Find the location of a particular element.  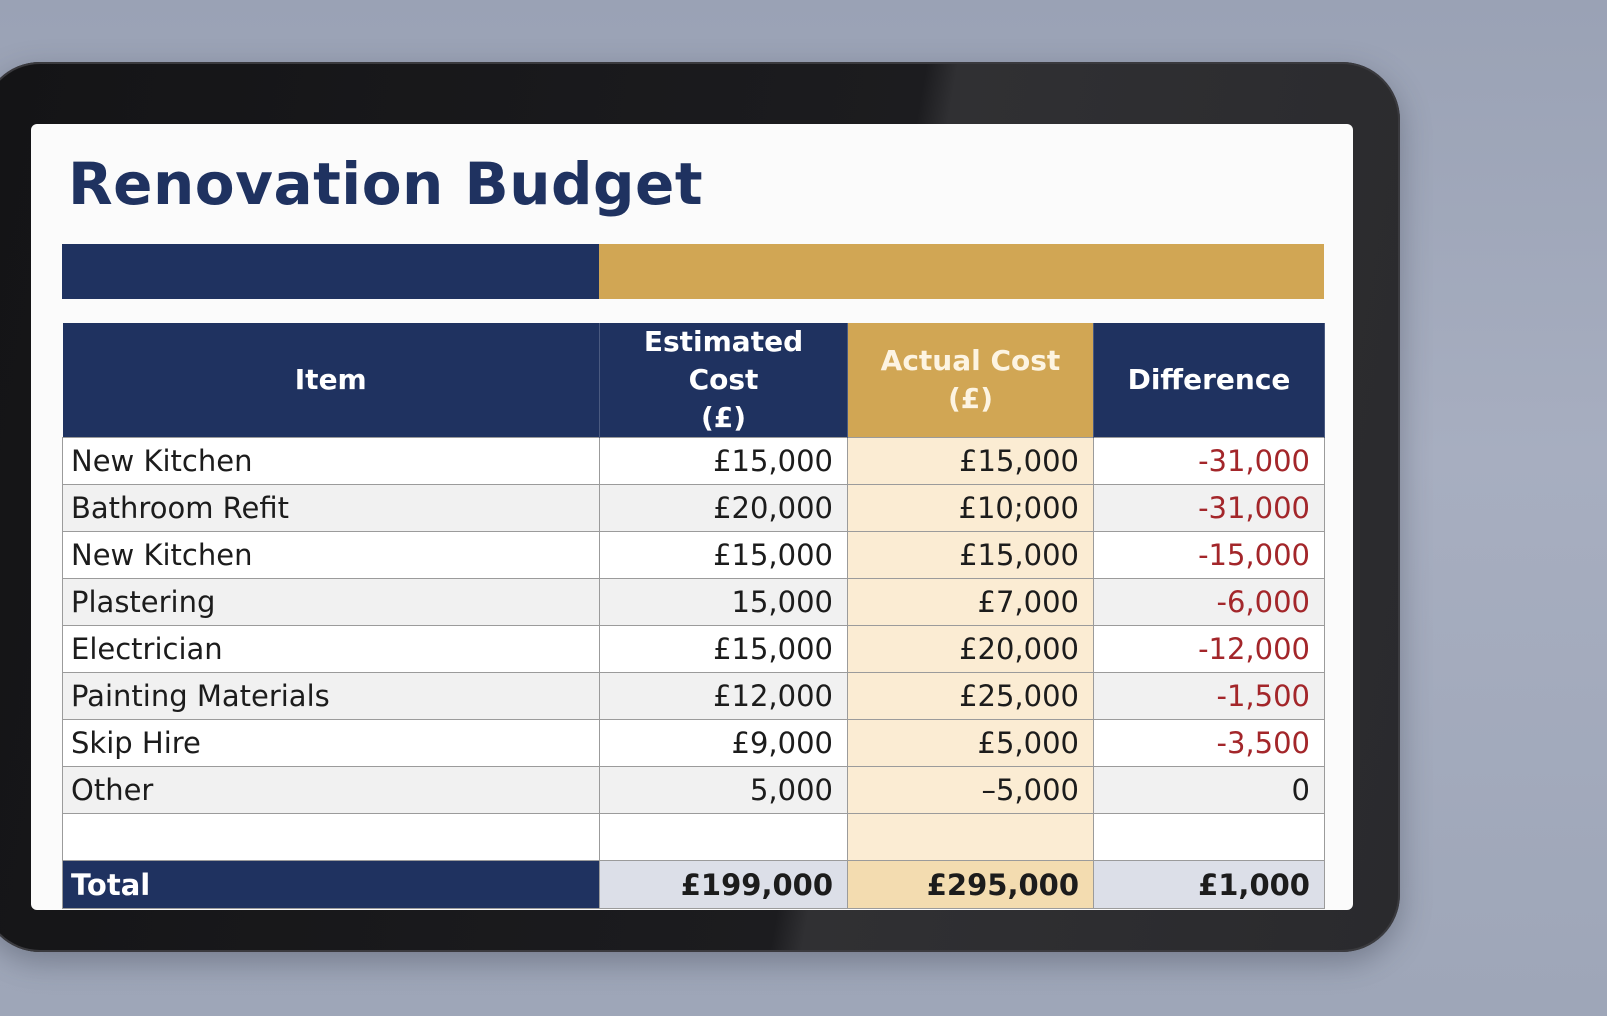

actual-cost-cell: £20,000 is located at coordinates (970, 649).